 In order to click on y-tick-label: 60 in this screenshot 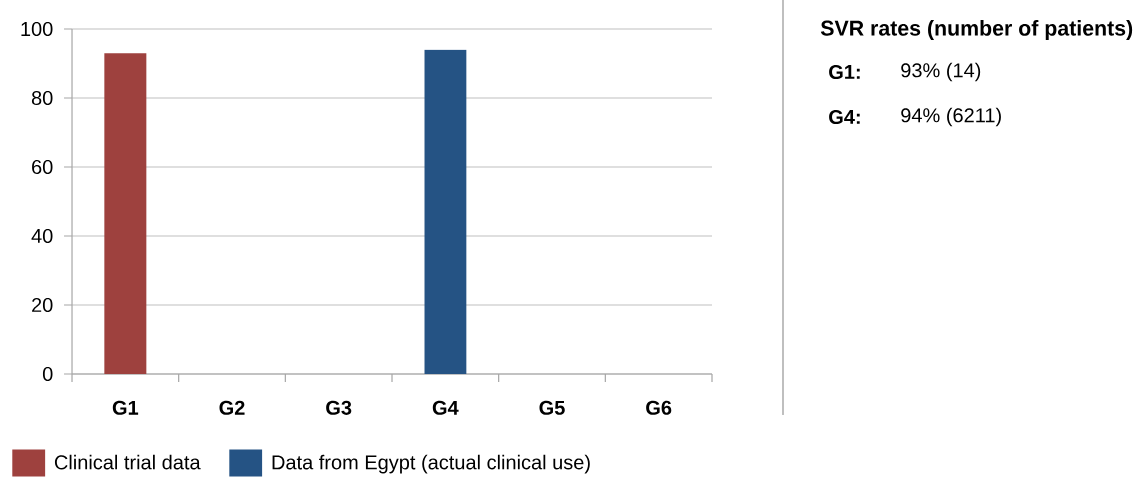, I will do `click(42, 167)`.